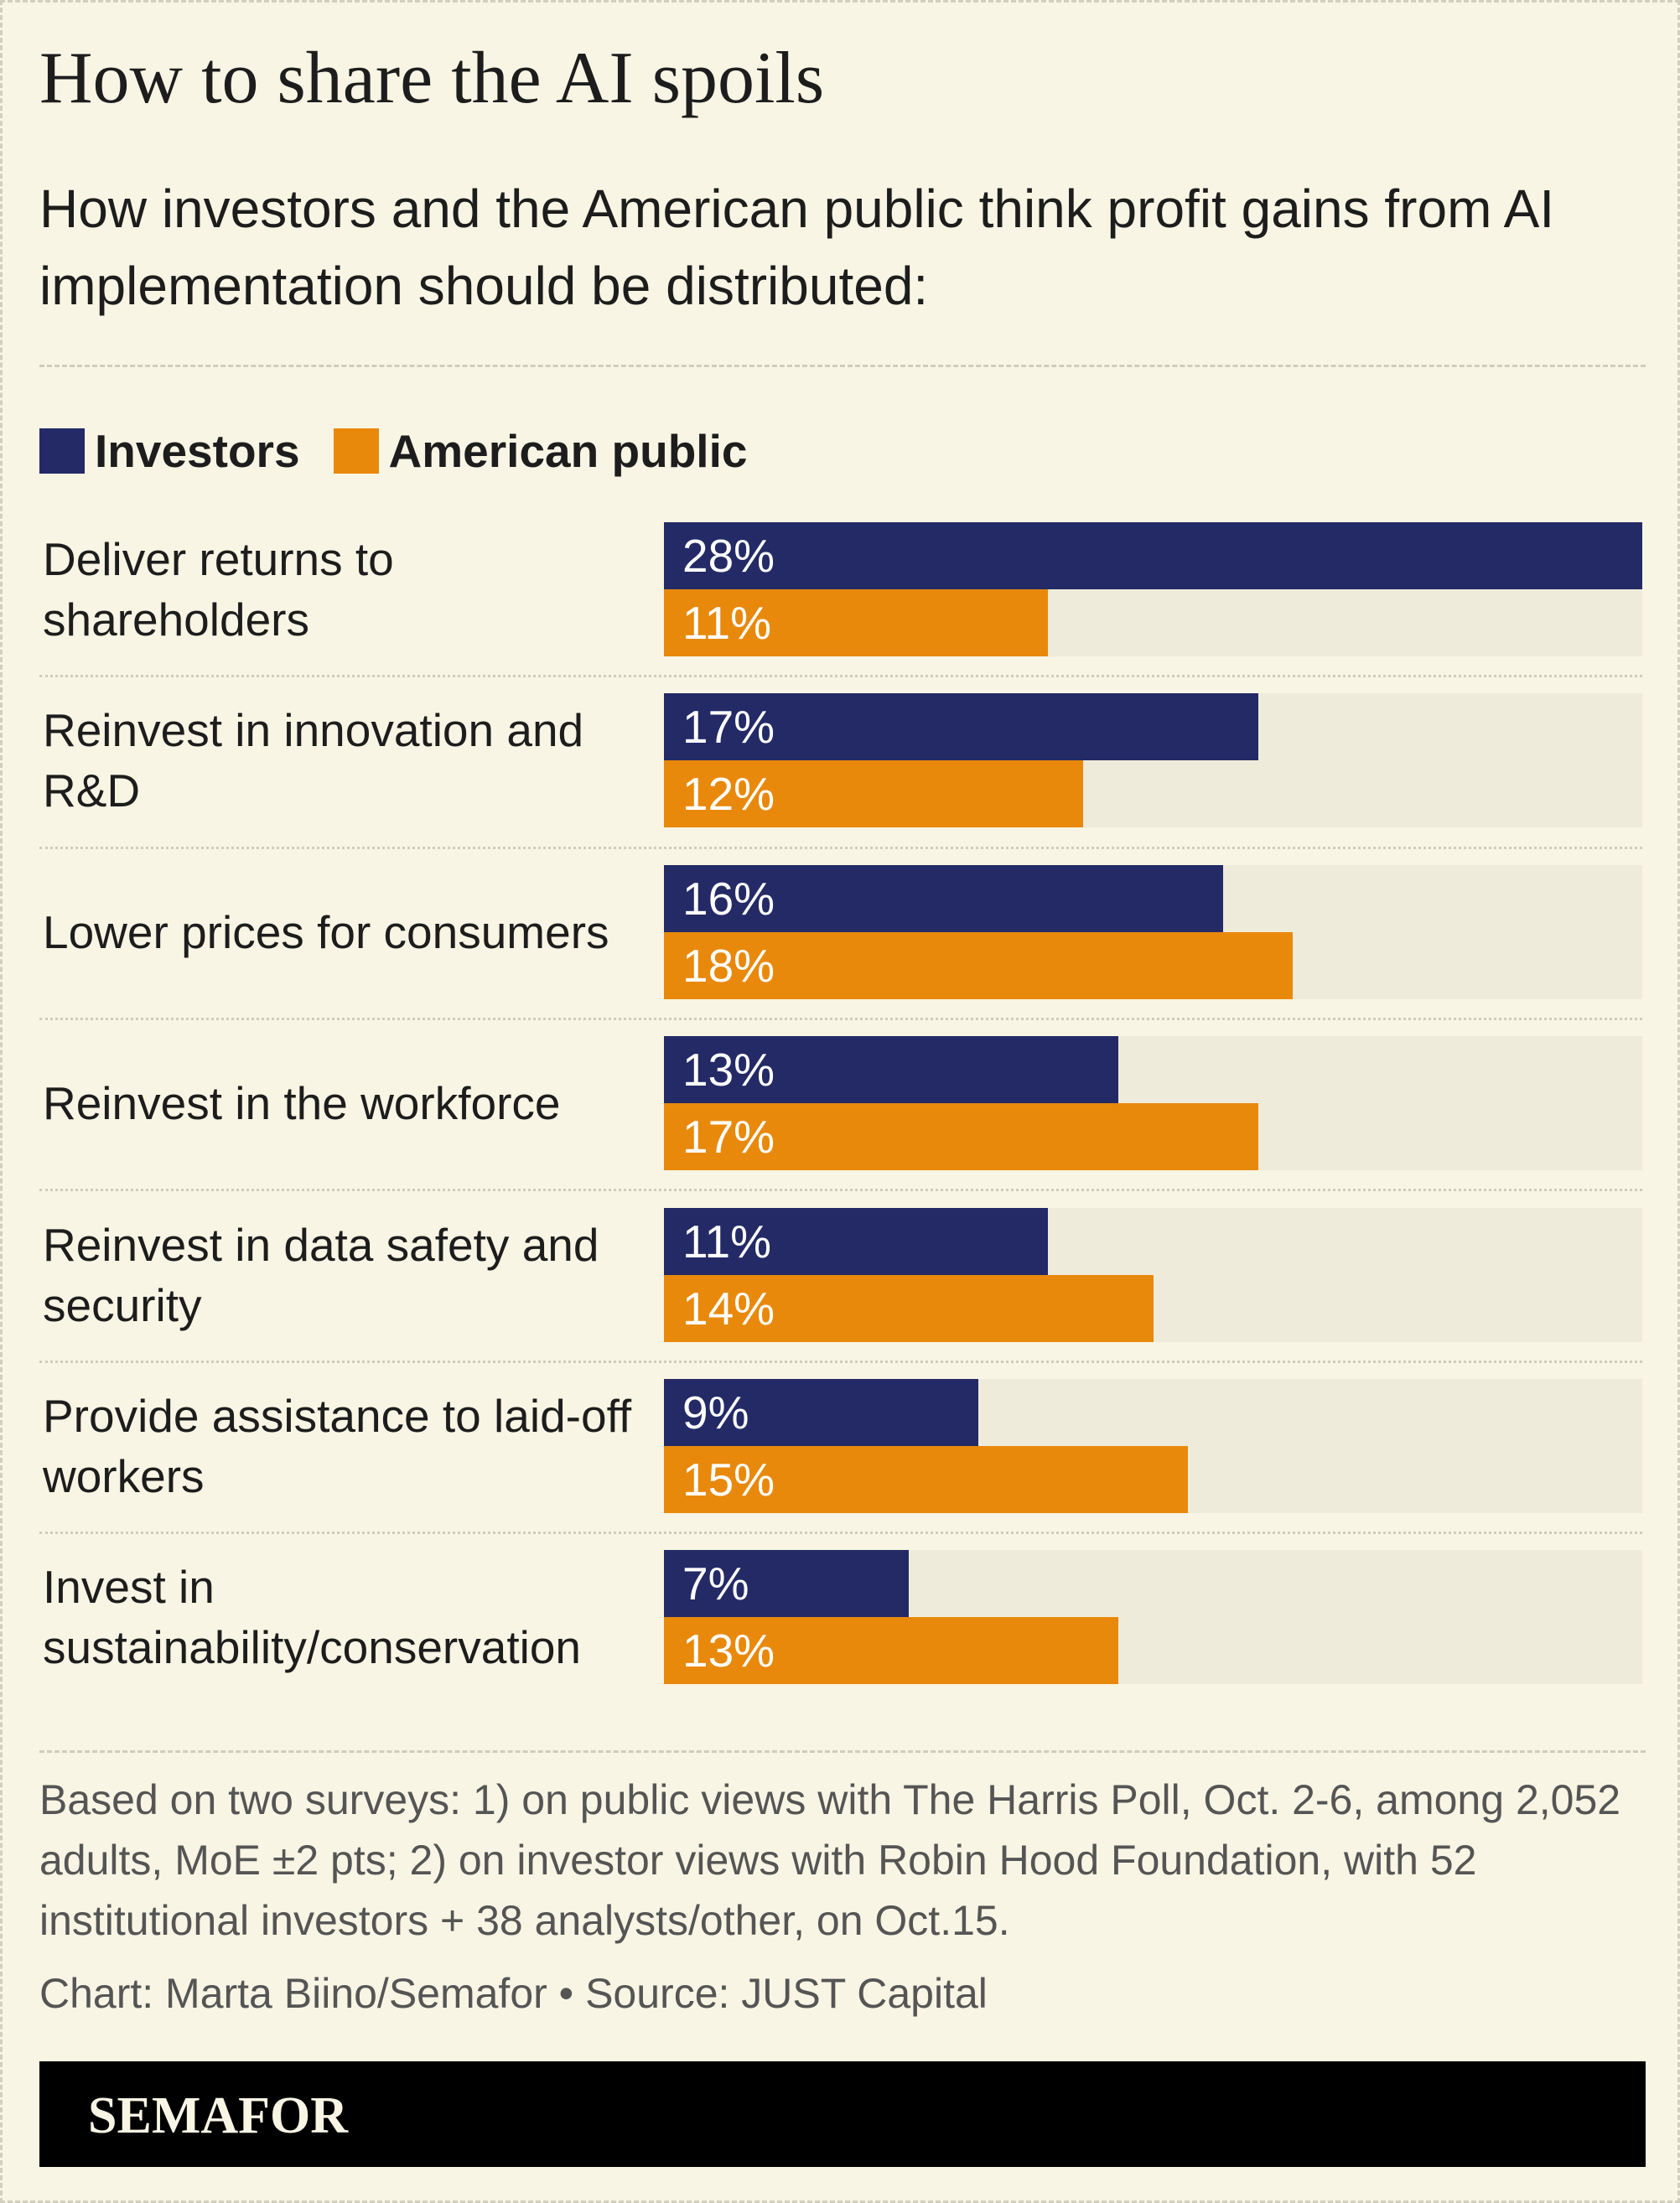 This screenshot has height=2203, width=1680. What do you see at coordinates (728, 556) in the screenshot?
I see `data-label: 28%` at bounding box center [728, 556].